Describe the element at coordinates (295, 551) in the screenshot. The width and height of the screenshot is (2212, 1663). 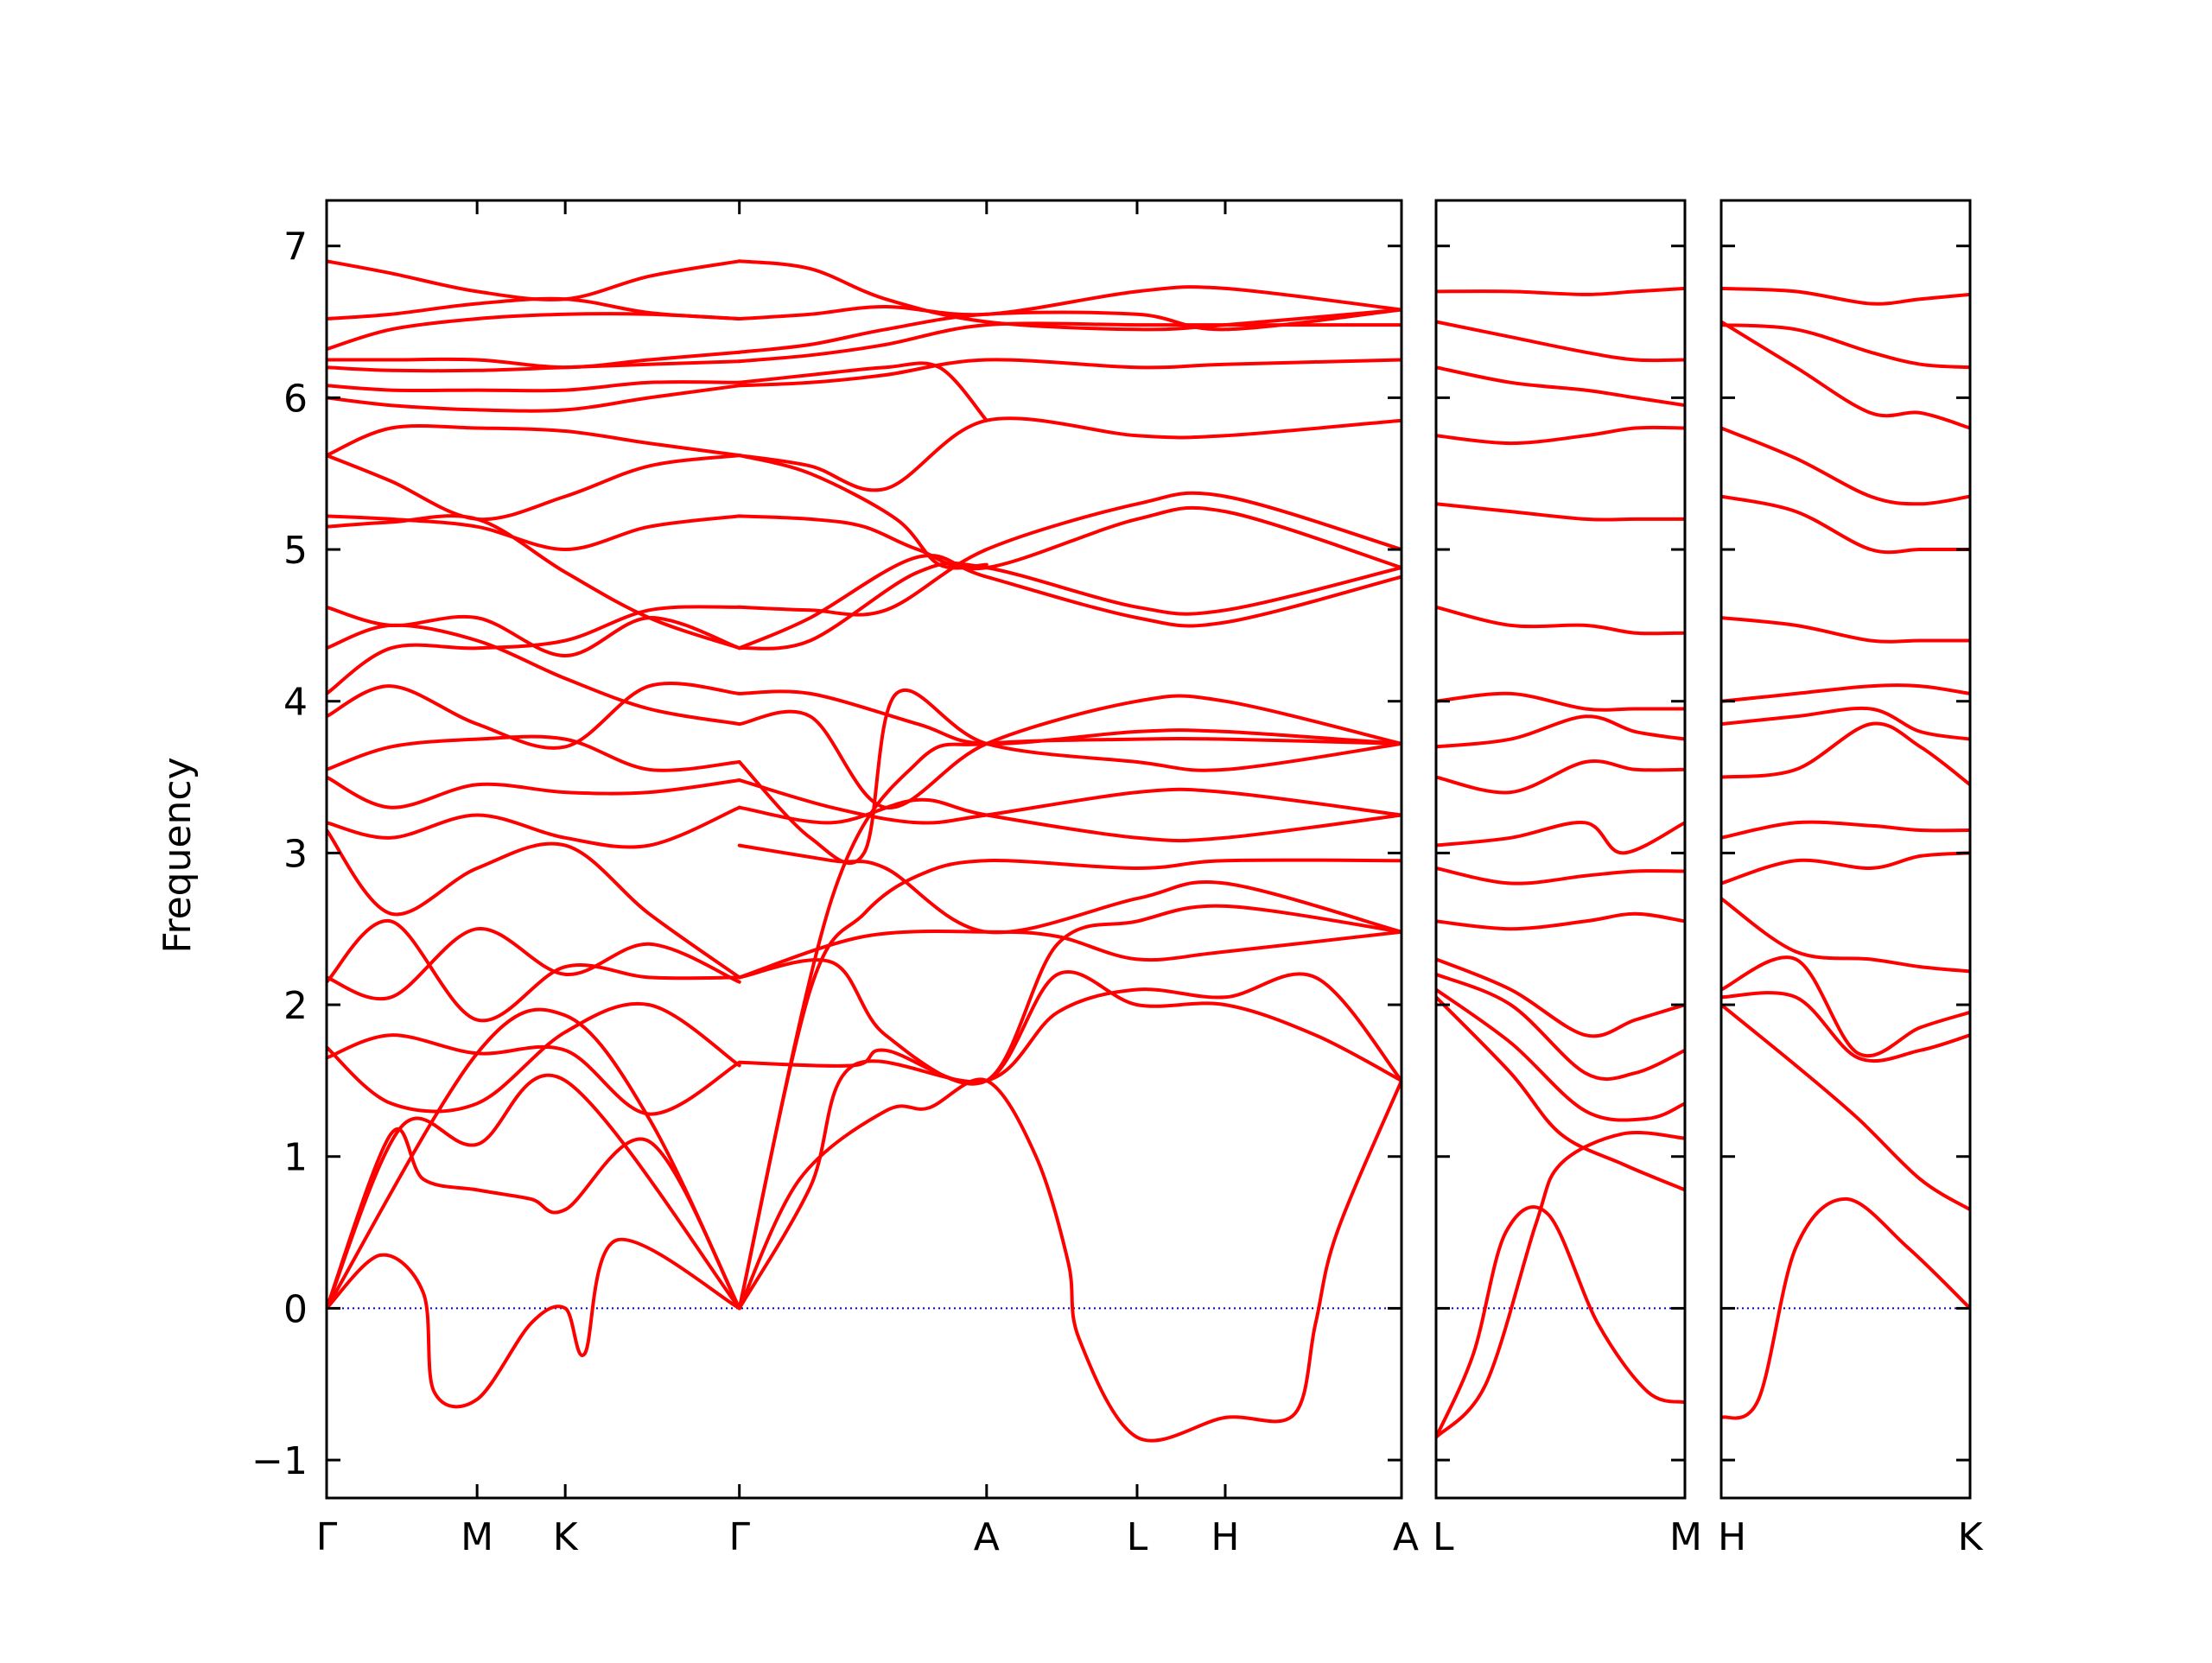
I see `y-tick-label: 5` at that location.